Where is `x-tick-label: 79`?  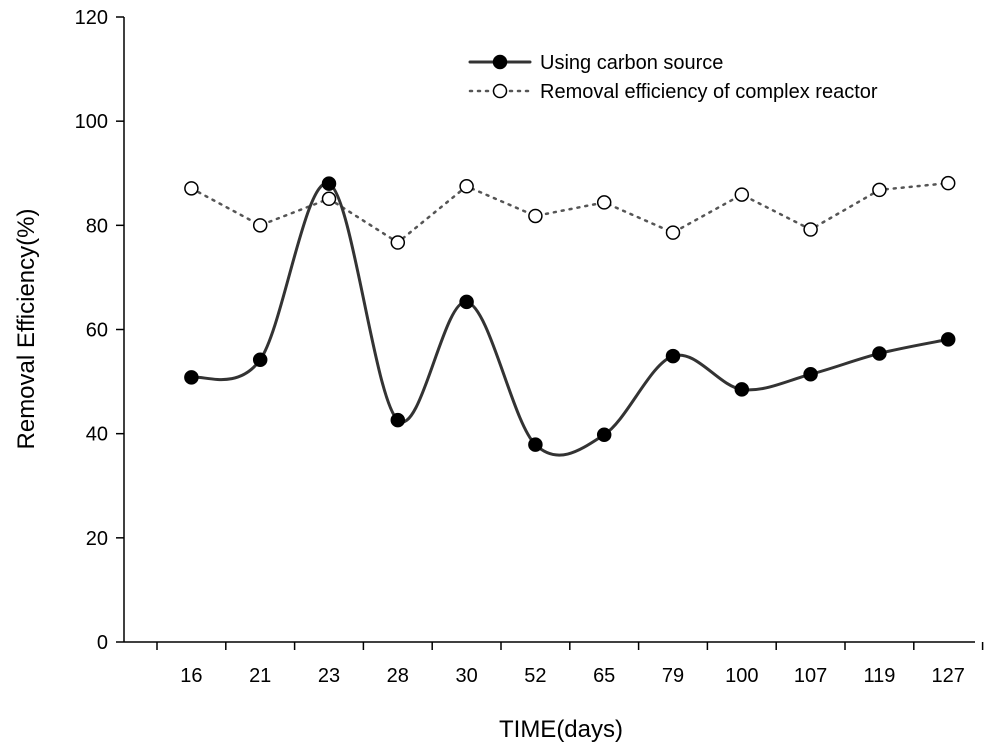
x-tick-label: 79 is located at coordinates (673, 676).